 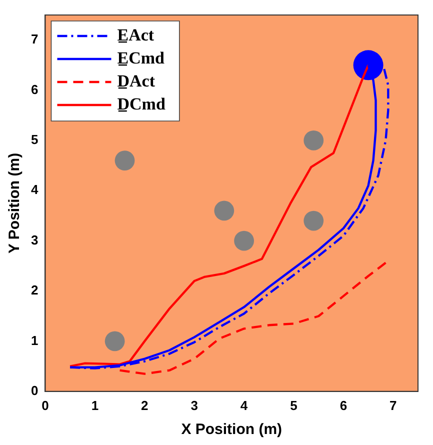 I want to click on x-tick-label: 5, so click(x=294, y=405).